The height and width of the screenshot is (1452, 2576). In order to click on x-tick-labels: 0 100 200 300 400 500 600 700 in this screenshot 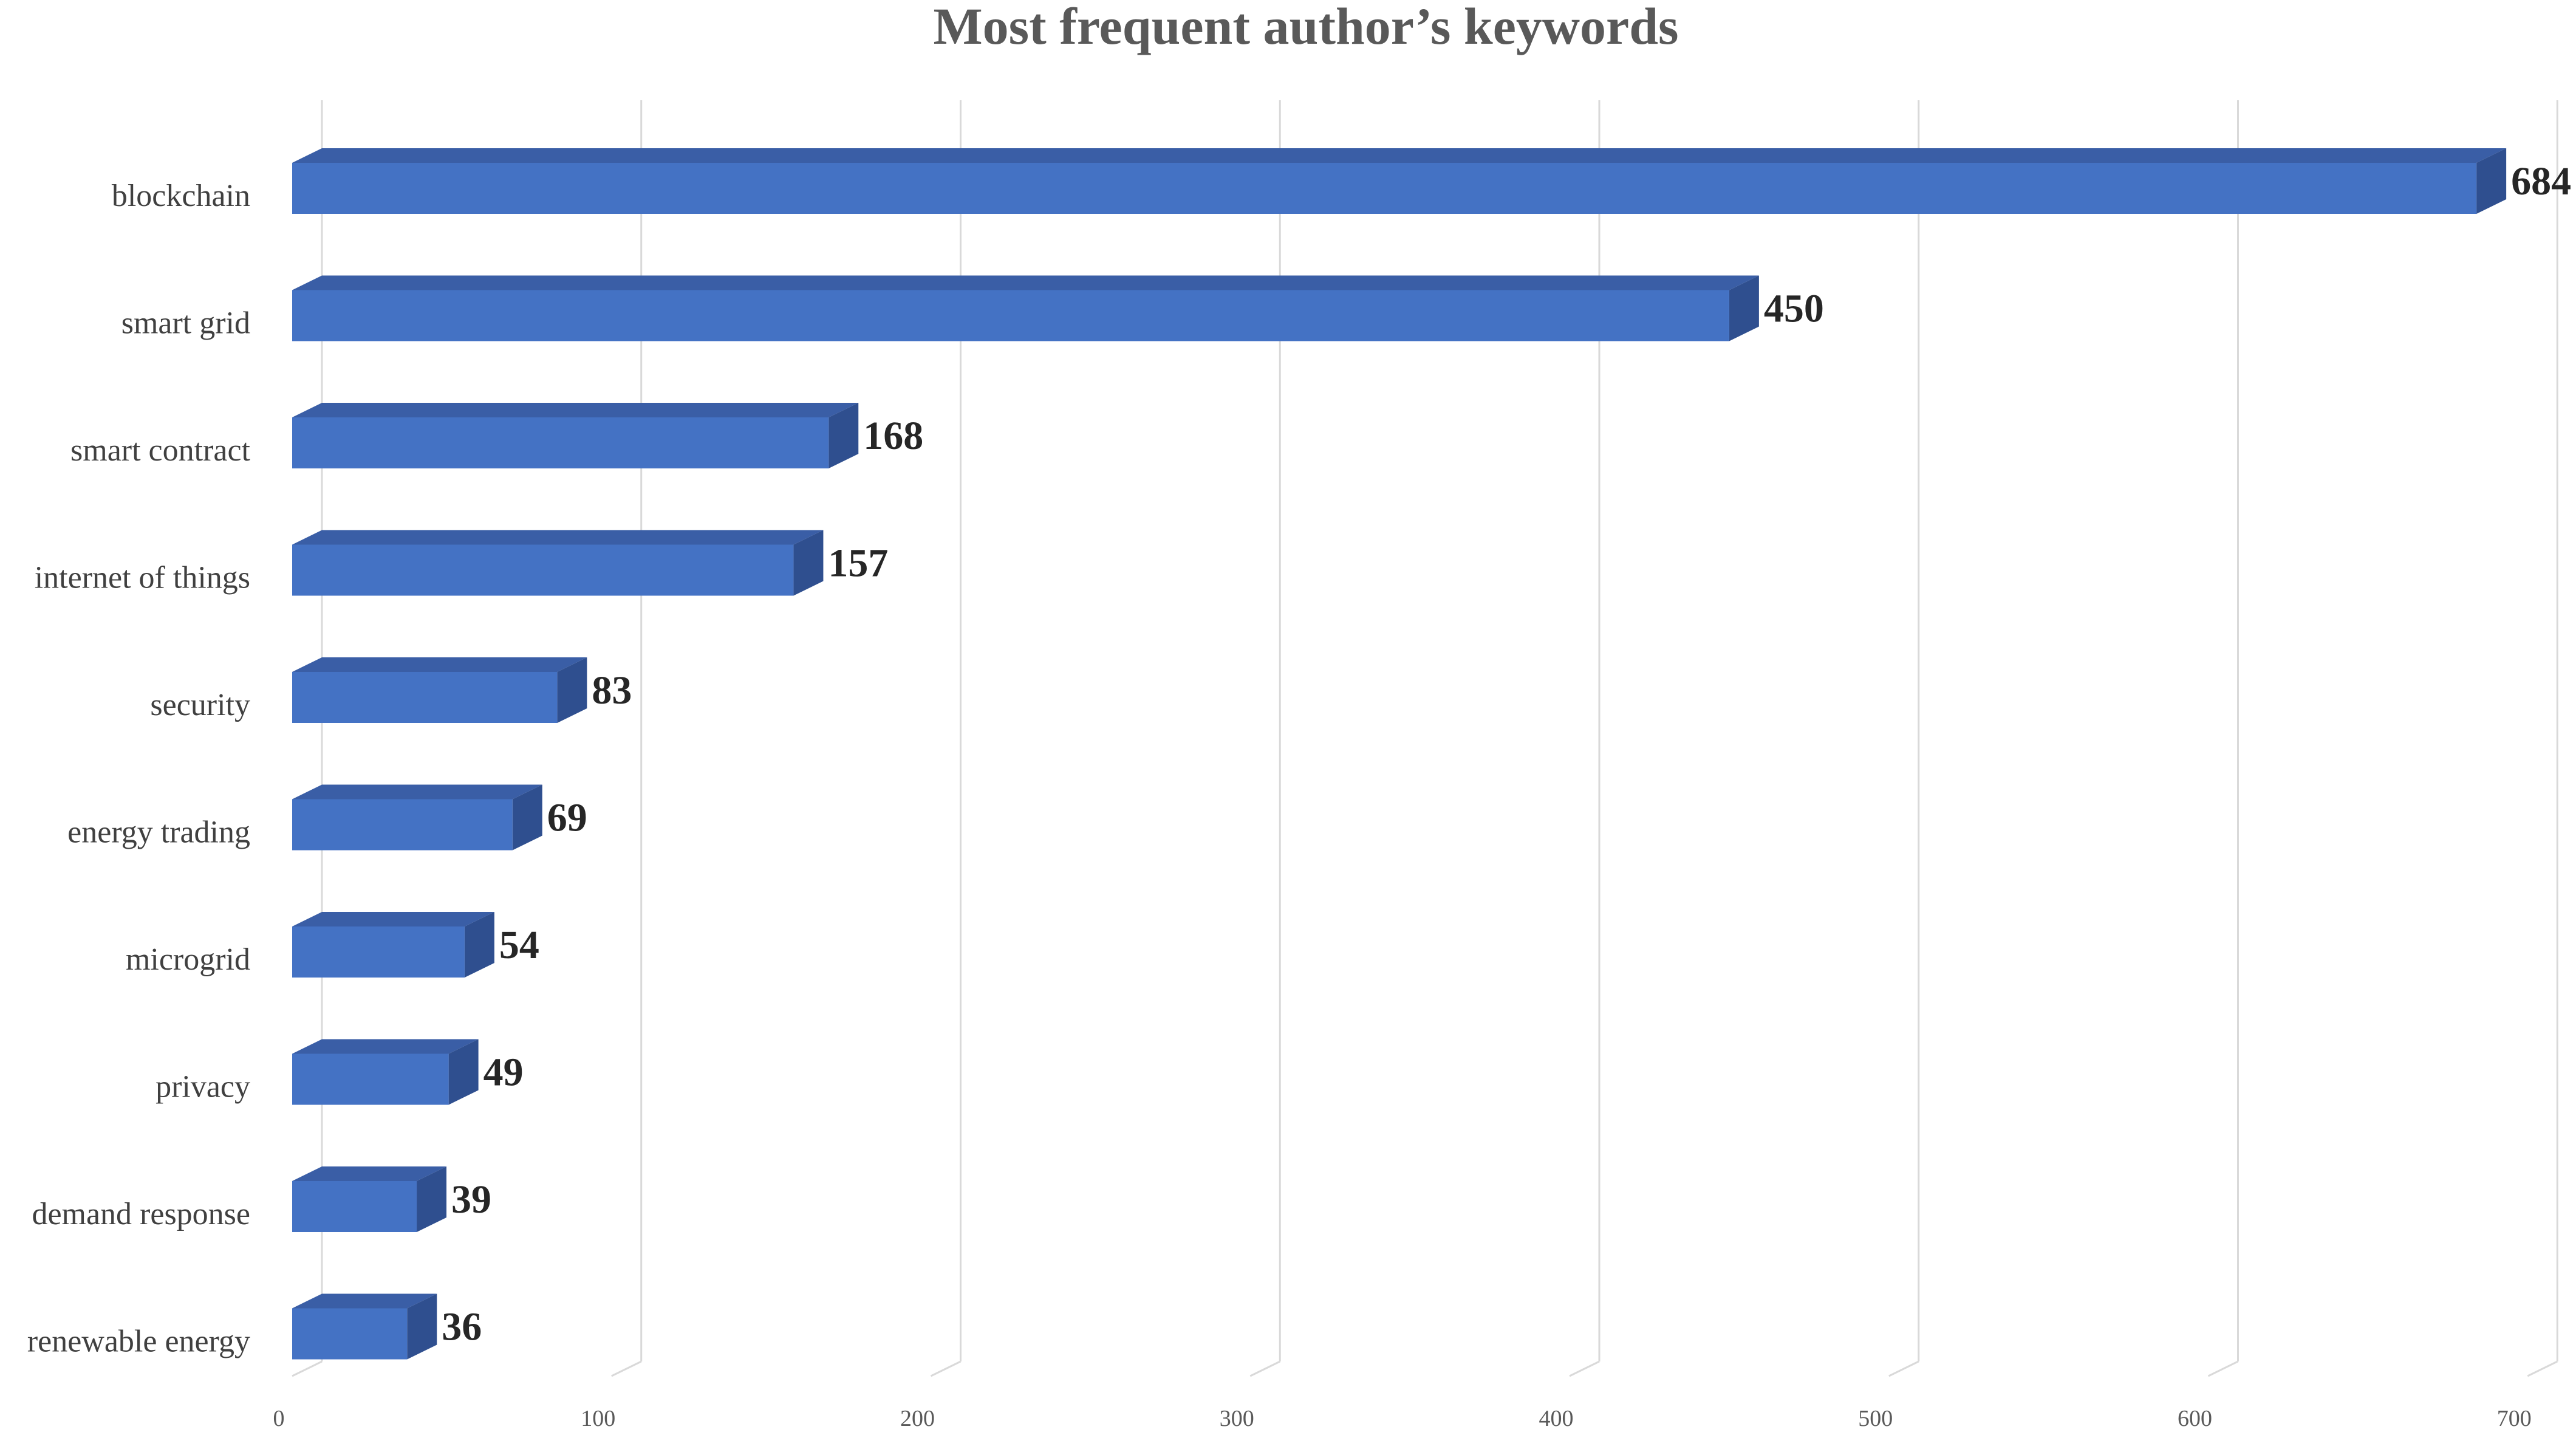, I will do `click(1402, 1418)`.